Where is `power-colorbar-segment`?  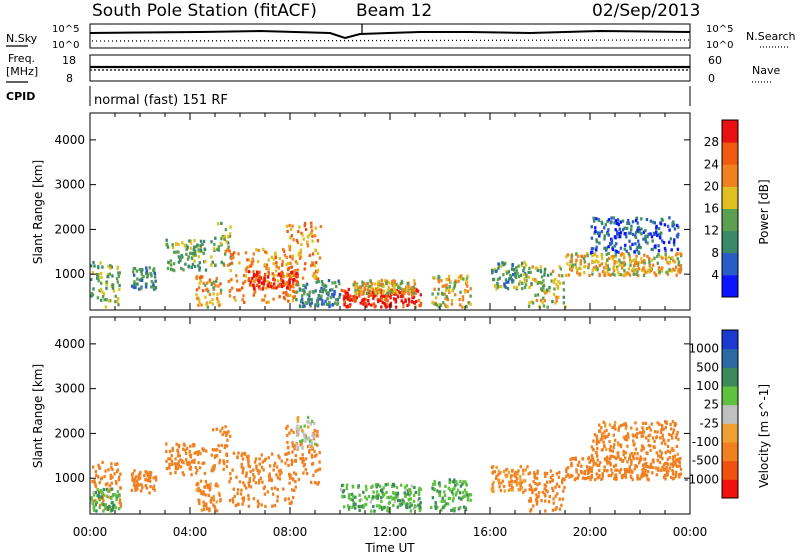
power-colorbar-segment is located at coordinates (730, 264).